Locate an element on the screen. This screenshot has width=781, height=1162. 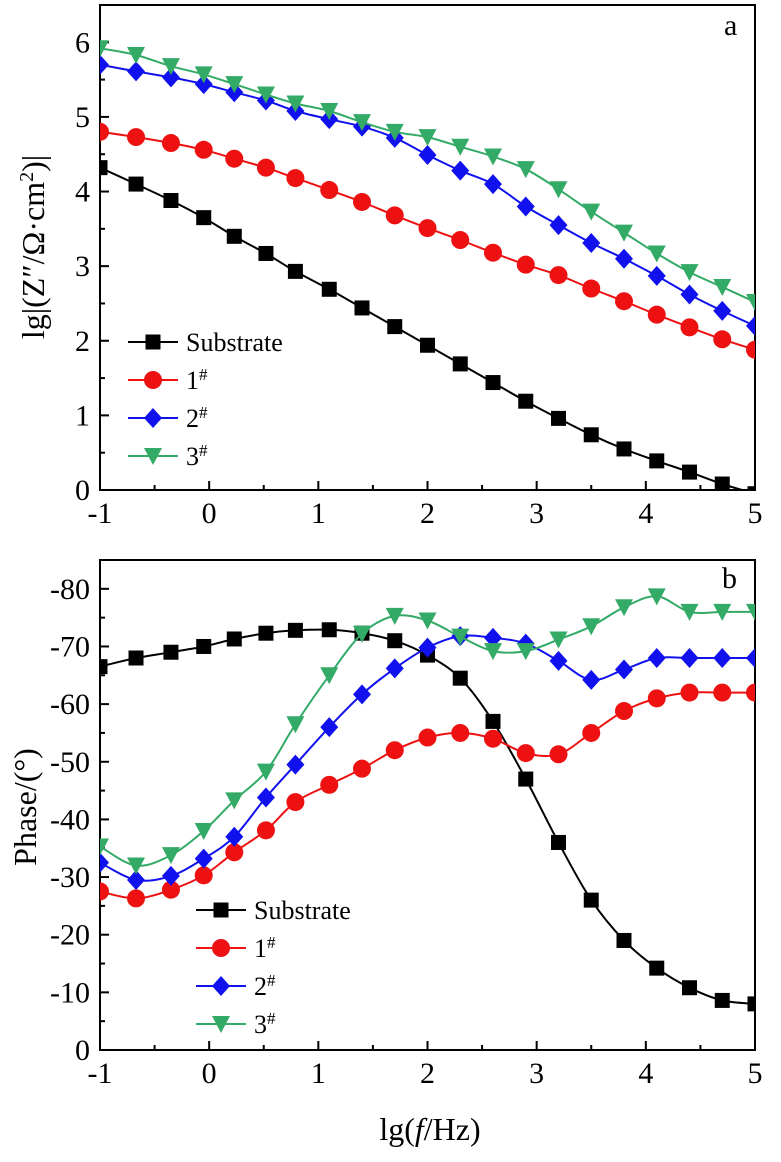
y-tick-label-b: -20 is located at coordinates (70, 935).